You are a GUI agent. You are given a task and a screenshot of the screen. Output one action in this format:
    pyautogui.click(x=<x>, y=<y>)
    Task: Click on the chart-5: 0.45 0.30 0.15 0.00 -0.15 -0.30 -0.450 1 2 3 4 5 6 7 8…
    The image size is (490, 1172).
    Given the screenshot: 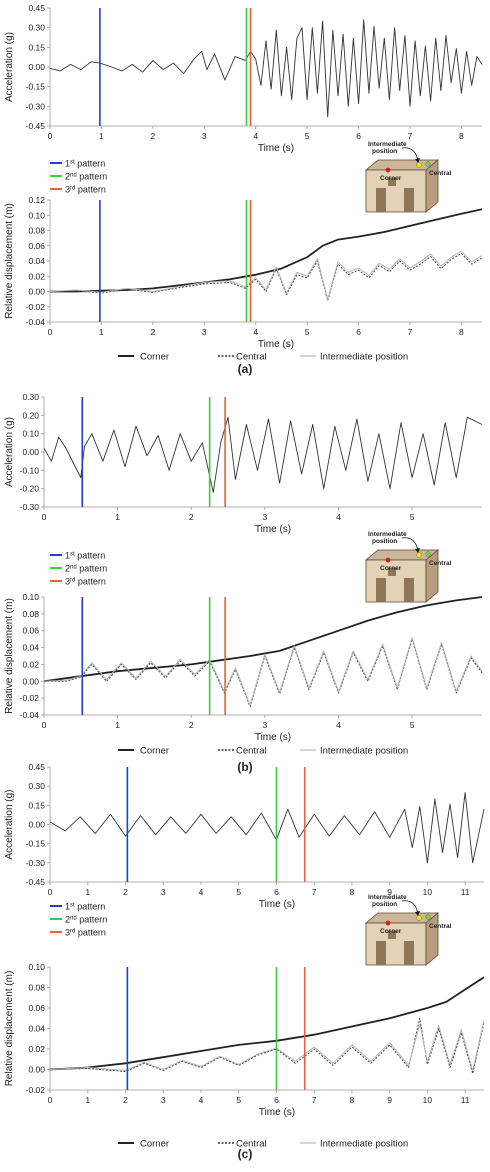 What is the action you would take?
    pyautogui.click(x=244, y=836)
    